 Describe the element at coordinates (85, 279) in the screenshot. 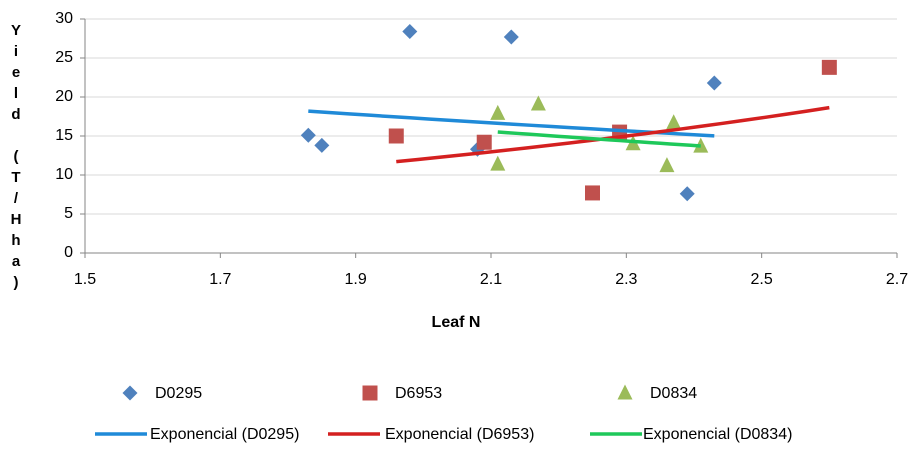

I see `x-tick-label: 1.5` at that location.